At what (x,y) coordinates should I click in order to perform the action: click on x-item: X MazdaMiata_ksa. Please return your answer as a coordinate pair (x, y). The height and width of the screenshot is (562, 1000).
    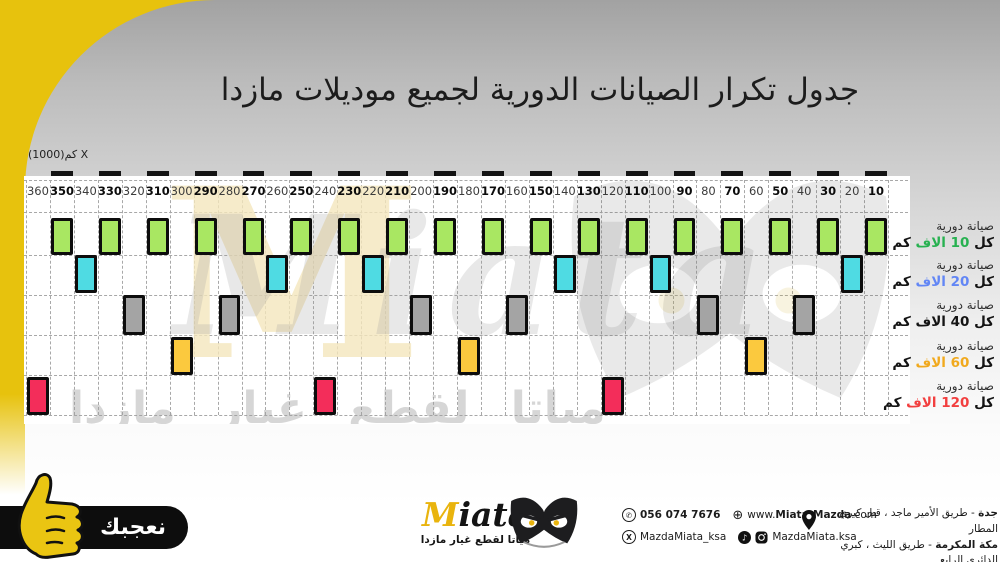
    Looking at the image, I should click on (674, 537).